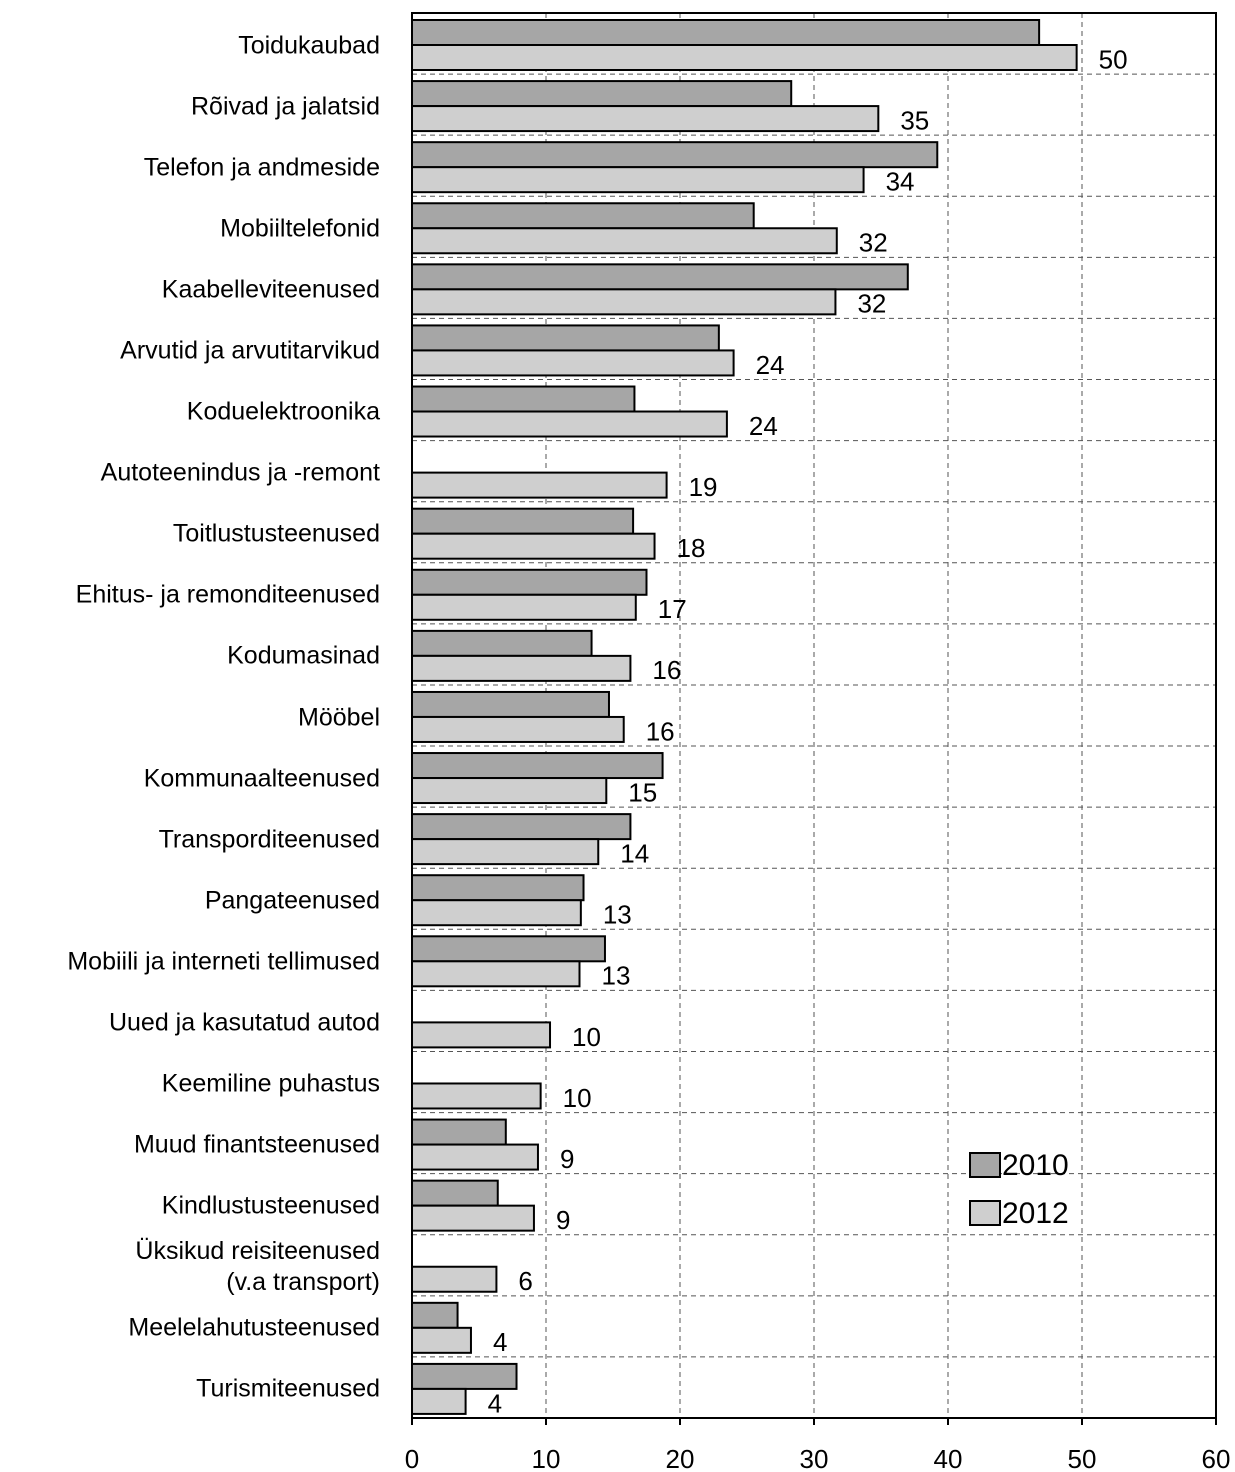  Describe the element at coordinates (412, 1458) in the screenshot. I see `x-tick-label: 0` at that location.